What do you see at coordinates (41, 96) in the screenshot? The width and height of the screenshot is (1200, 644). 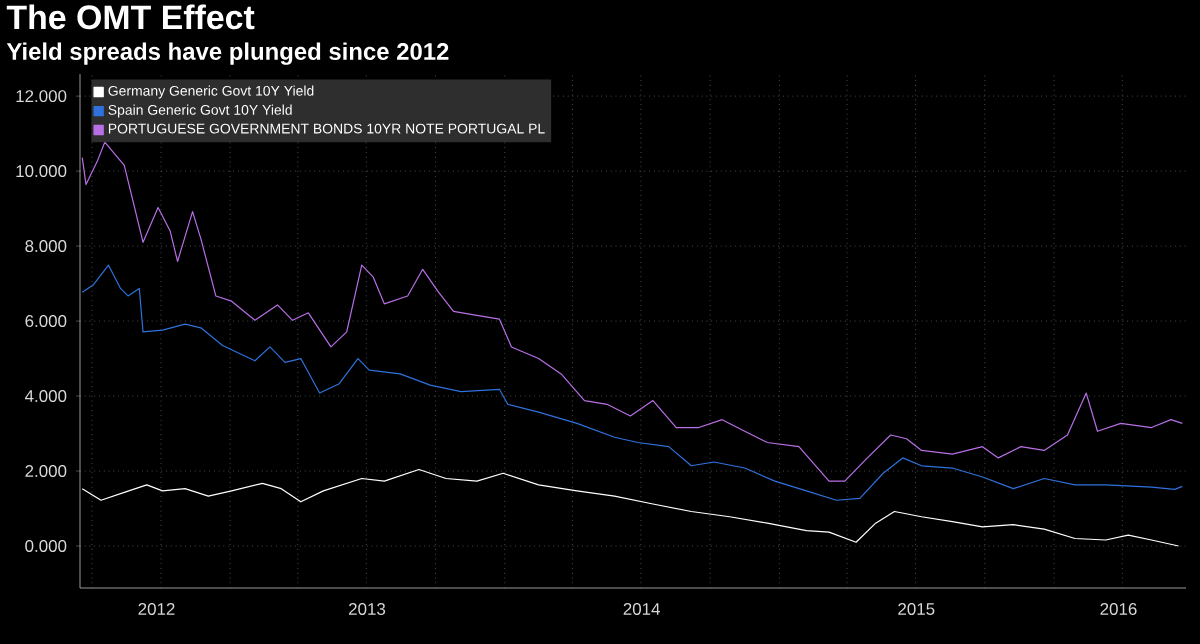 I see `y-tick-label: 12.000` at bounding box center [41, 96].